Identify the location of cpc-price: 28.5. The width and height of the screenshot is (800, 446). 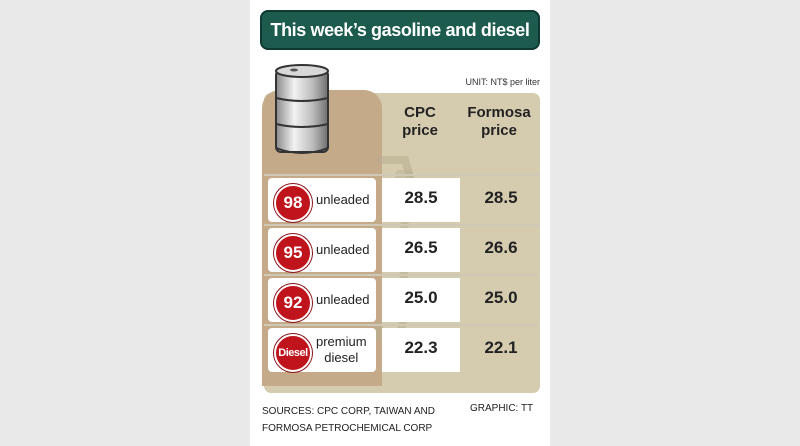
(421, 197).